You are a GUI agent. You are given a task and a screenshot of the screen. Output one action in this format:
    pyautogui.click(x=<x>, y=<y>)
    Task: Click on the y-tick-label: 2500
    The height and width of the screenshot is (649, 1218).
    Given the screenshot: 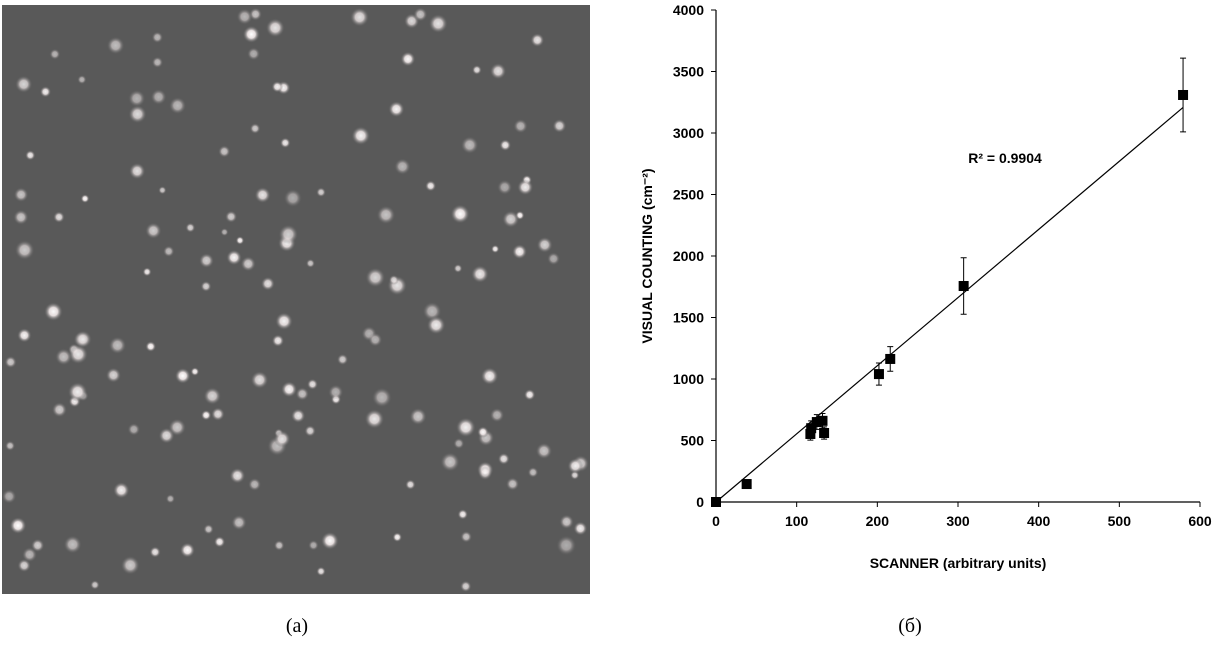 What is the action you would take?
    pyautogui.click(x=688, y=195)
    